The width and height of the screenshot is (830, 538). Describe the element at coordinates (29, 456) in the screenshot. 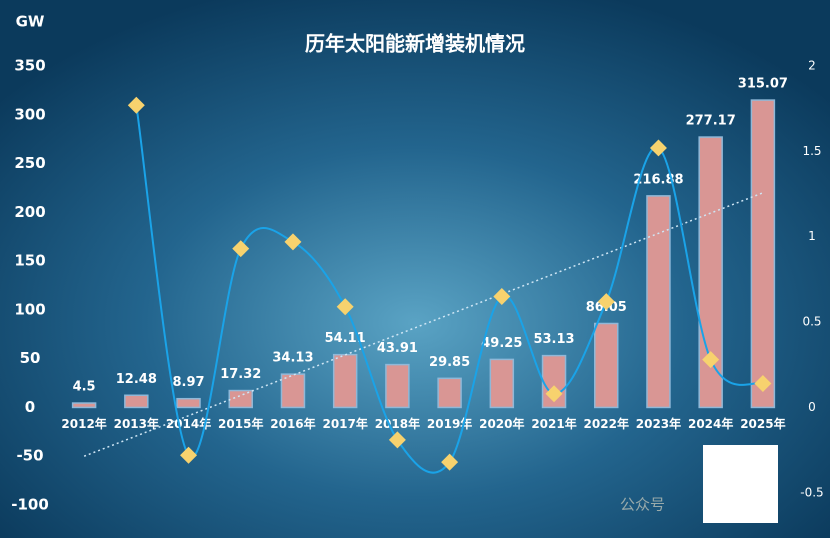

I see `y-tick-label: -50` at that location.